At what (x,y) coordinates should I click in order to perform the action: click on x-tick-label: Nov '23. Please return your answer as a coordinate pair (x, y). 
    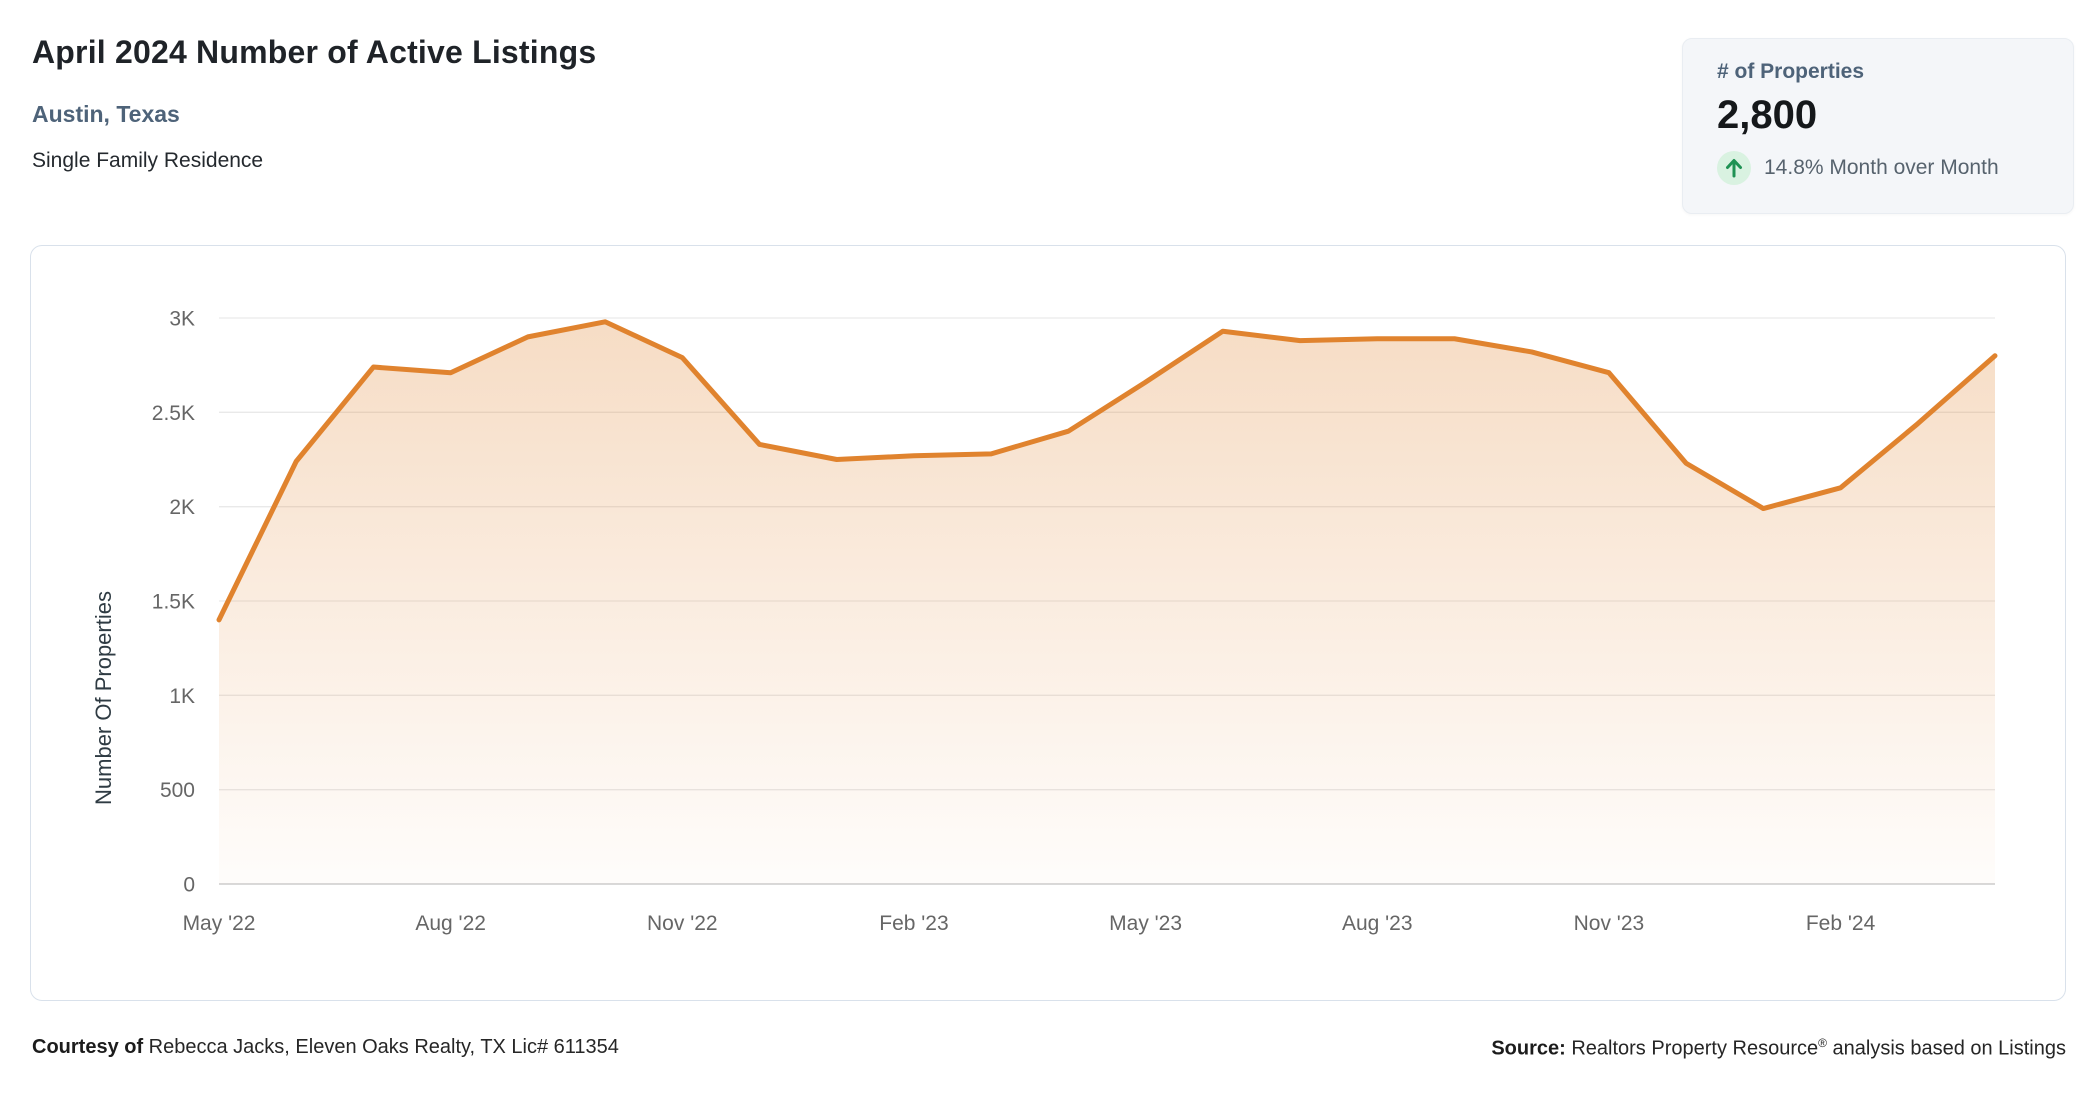
    Looking at the image, I should click on (1609, 923).